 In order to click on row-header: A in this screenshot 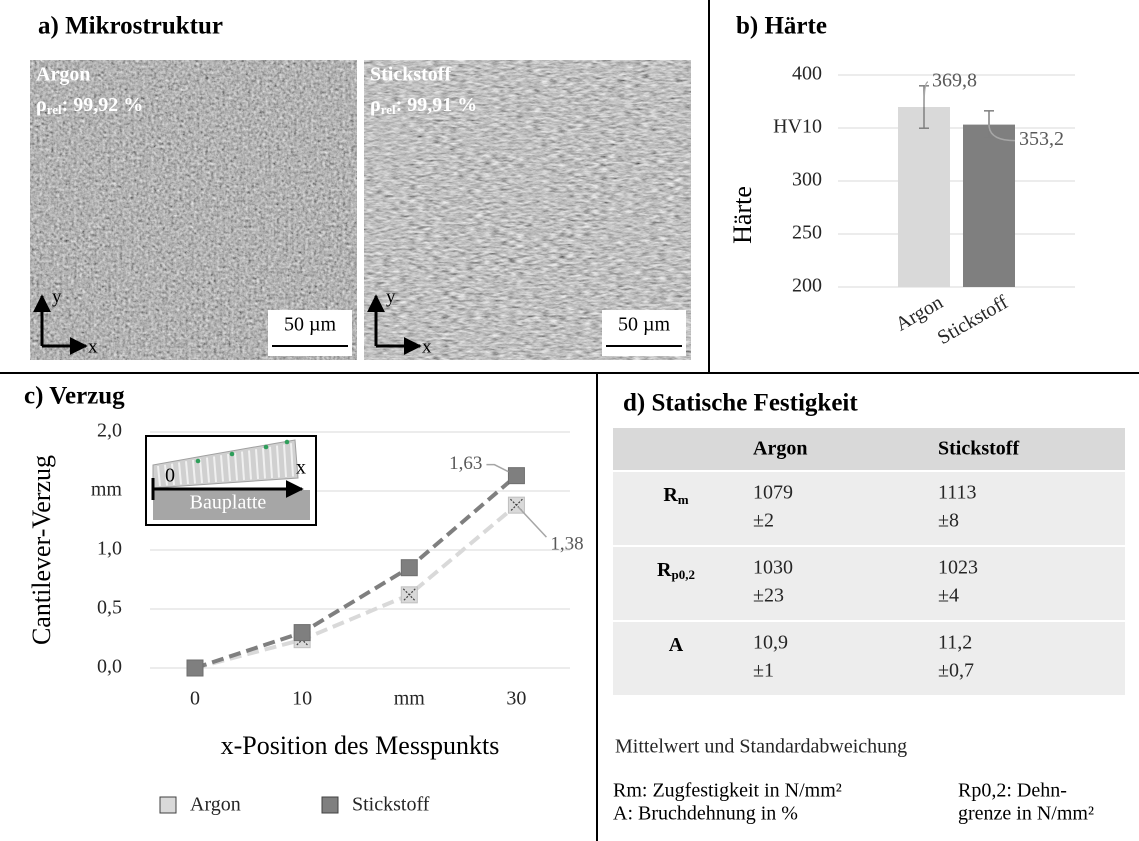, I will do `click(676, 645)`.